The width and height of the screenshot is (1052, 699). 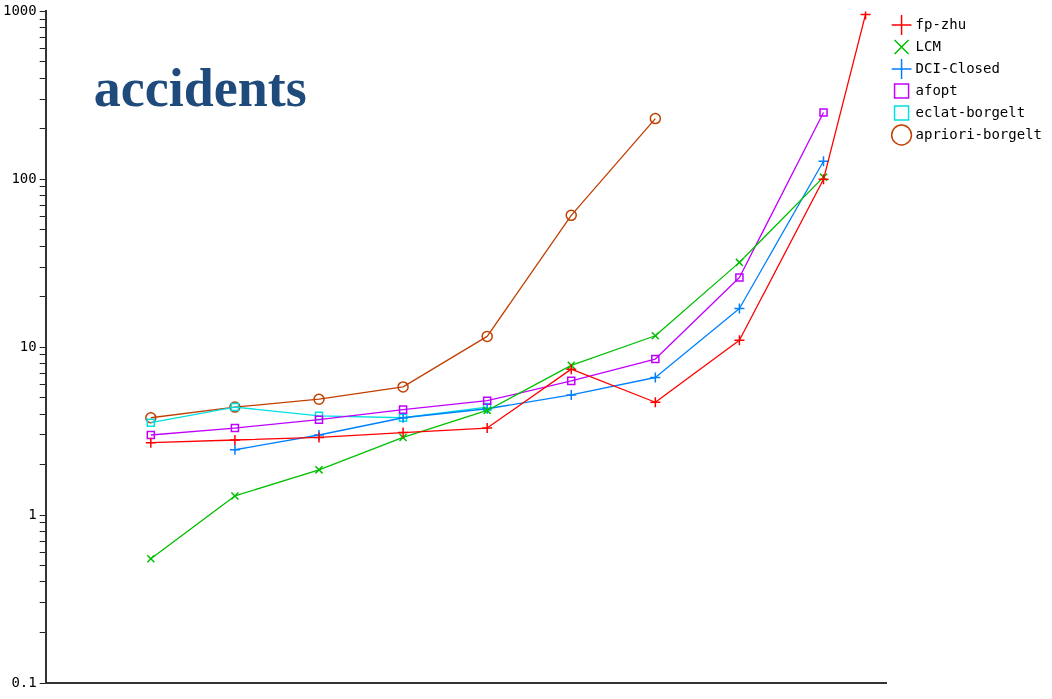 What do you see at coordinates (957, 67) in the screenshot?
I see `legend-label: DCI-Closed` at bounding box center [957, 67].